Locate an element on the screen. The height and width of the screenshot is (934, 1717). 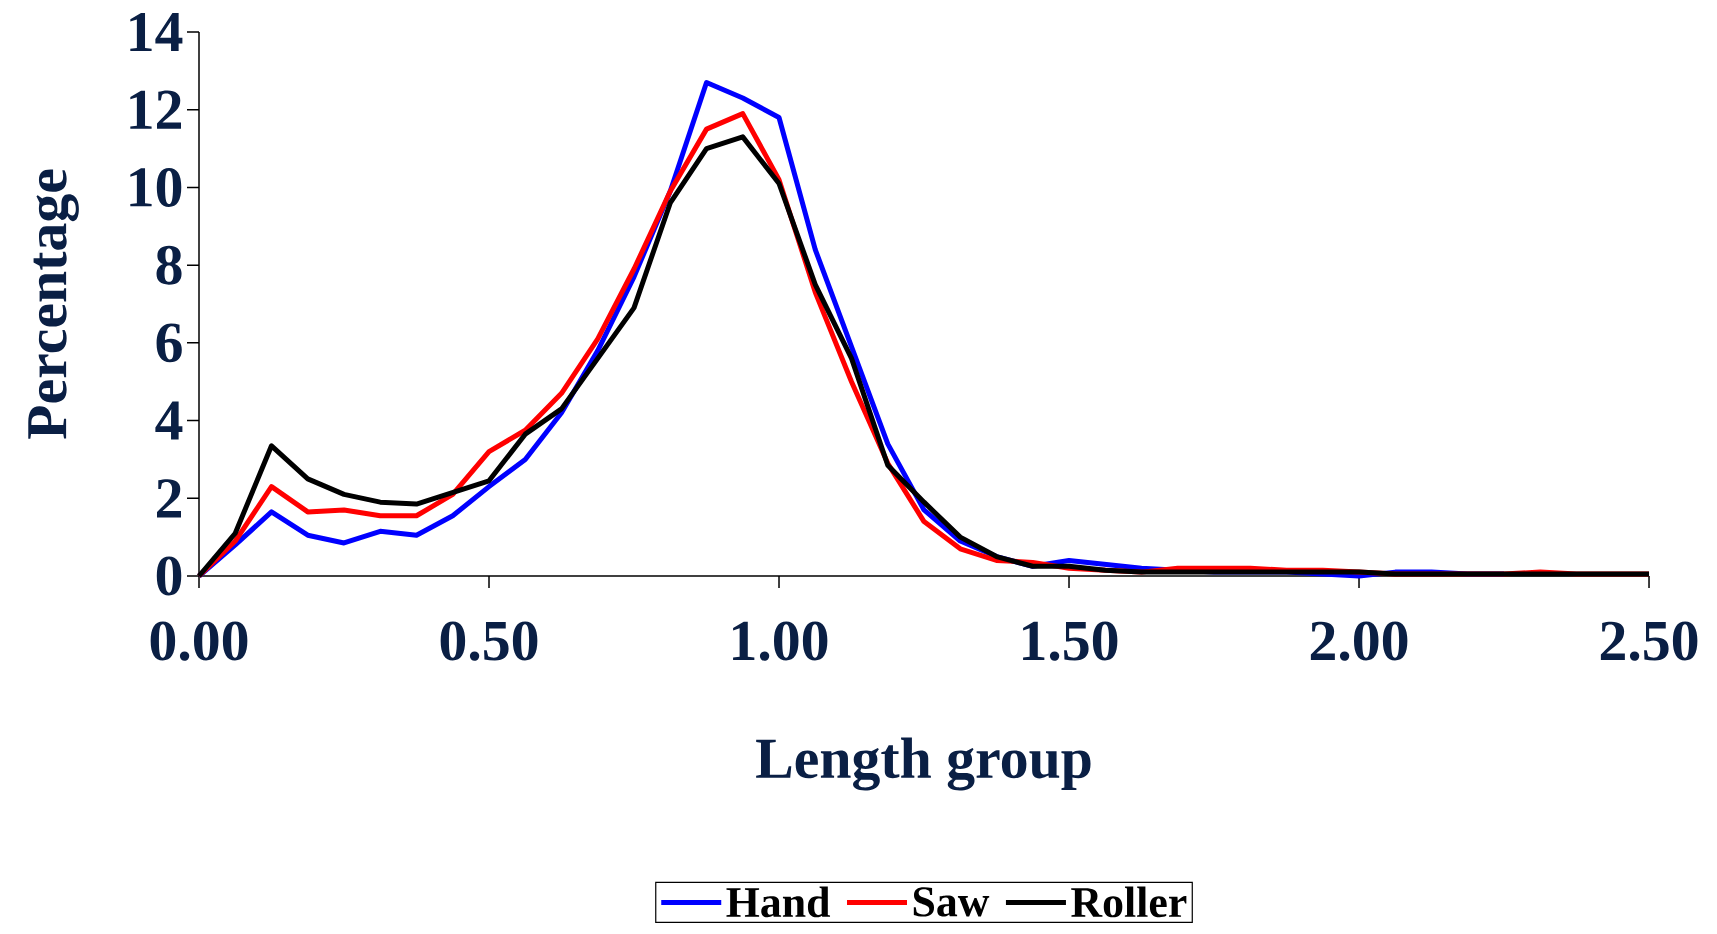
legend-label: Roller is located at coordinates (1129, 902).